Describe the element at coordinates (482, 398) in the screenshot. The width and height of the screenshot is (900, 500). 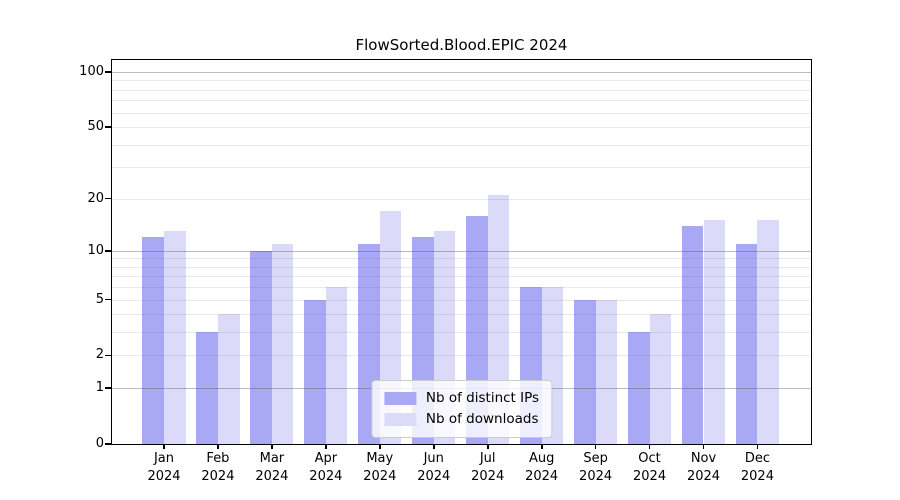
I see `legend-label-distinct-ips: Nb of distinct IPs` at that location.